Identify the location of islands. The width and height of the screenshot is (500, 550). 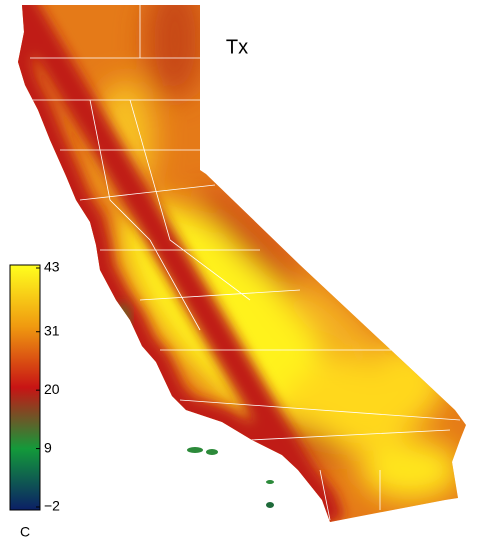
(230, 477).